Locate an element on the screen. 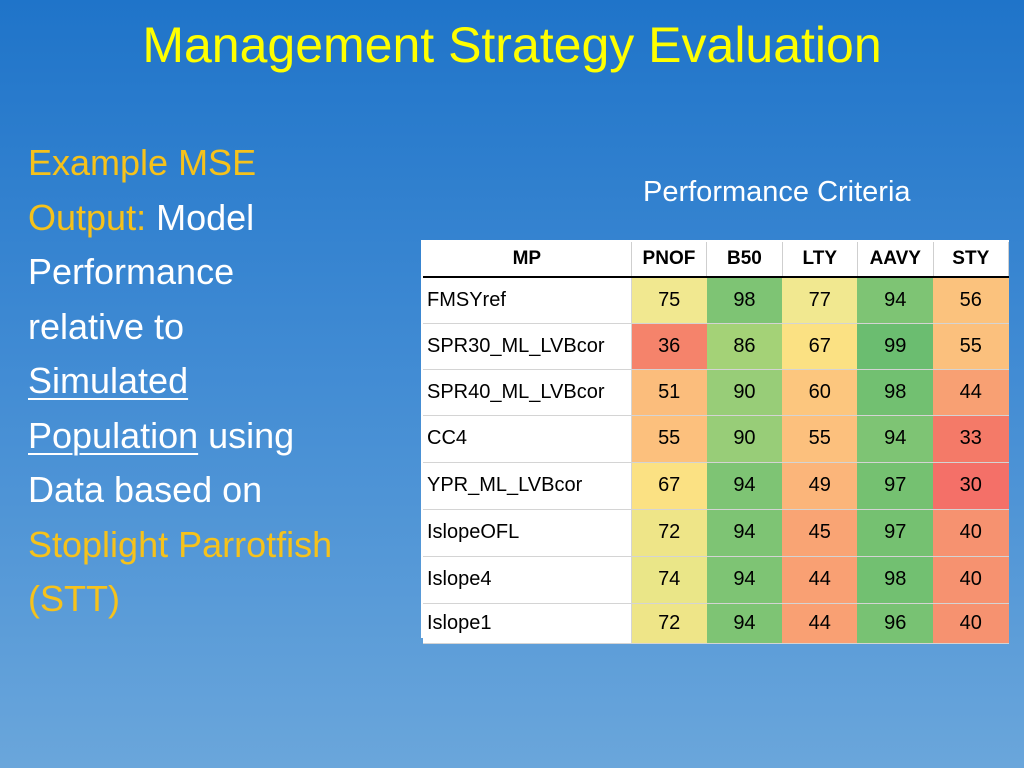 The height and width of the screenshot is (768, 1024). score-cell: 96 is located at coordinates (895, 623).